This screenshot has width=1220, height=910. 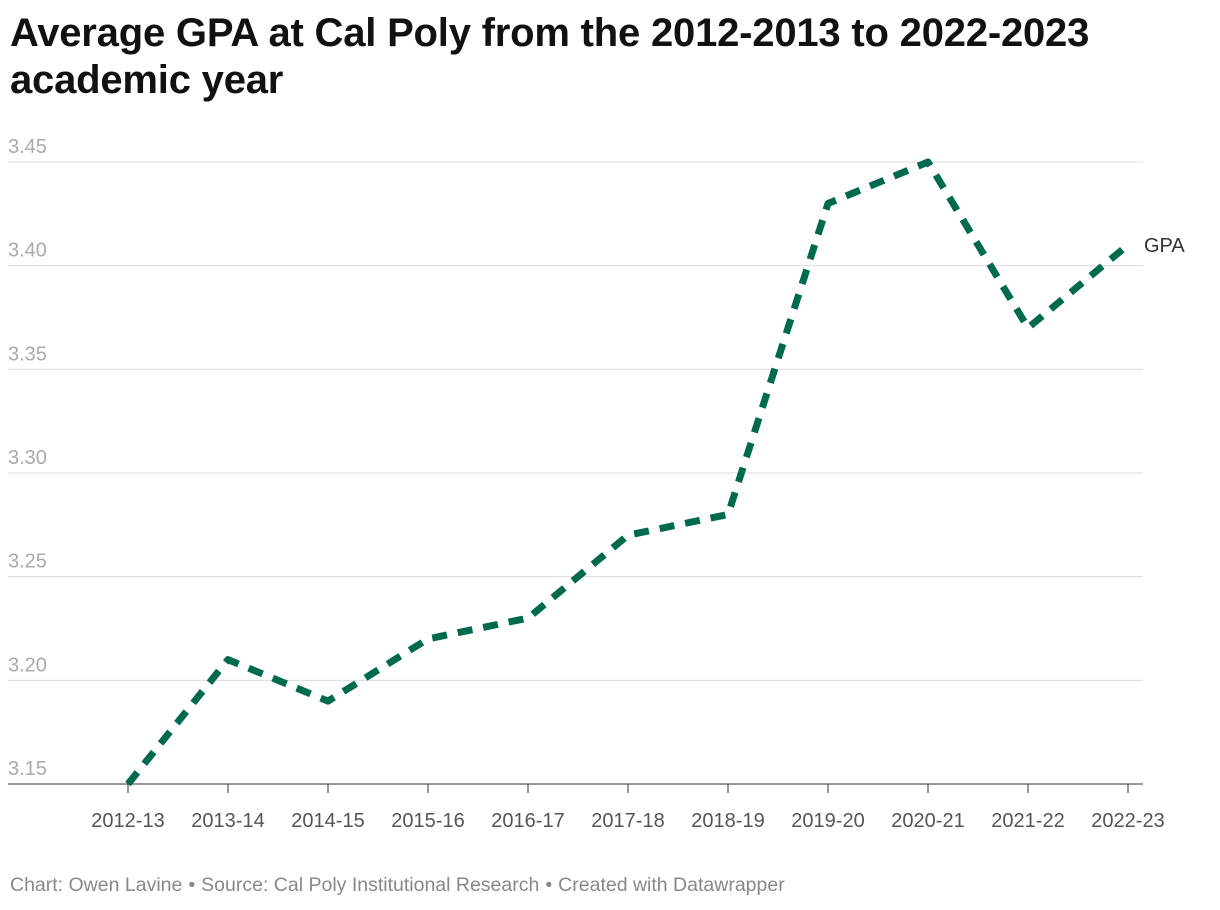 I want to click on y-tick-label: 3.45, so click(x=27, y=147).